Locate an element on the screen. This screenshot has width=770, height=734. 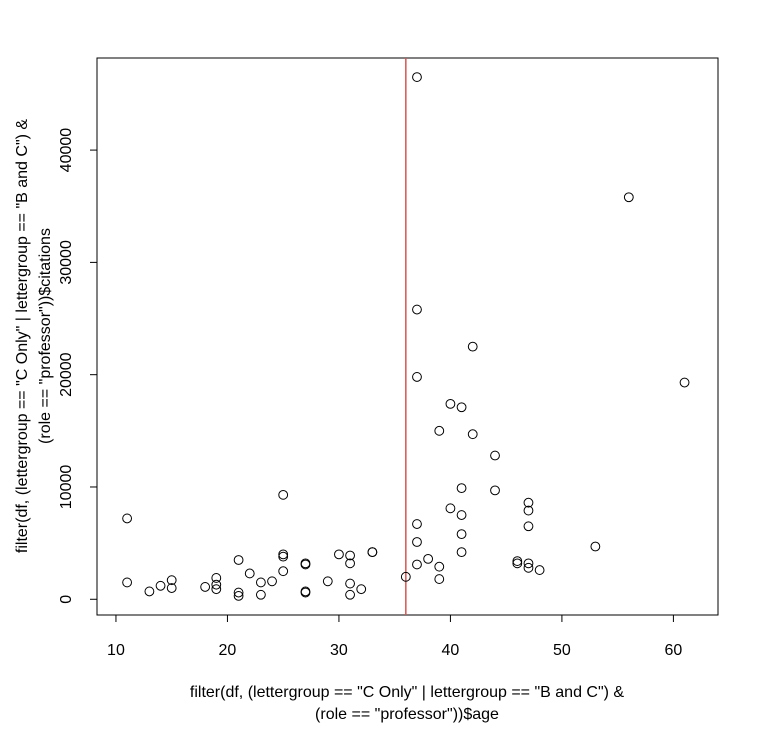
y-tick-label: 10000 is located at coordinates (66, 487).